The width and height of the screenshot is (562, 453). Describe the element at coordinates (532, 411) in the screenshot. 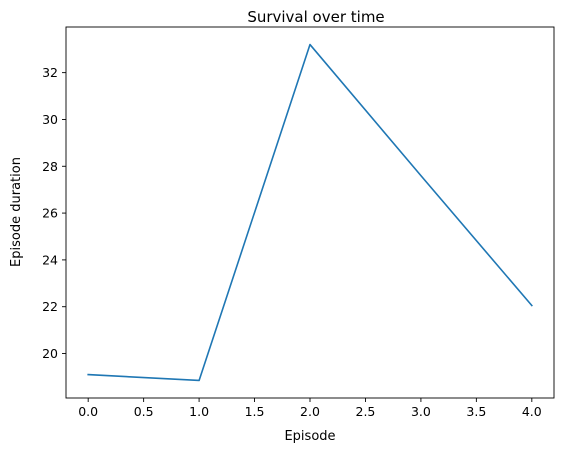

I see `x-tick-label: 4.0` at that location.